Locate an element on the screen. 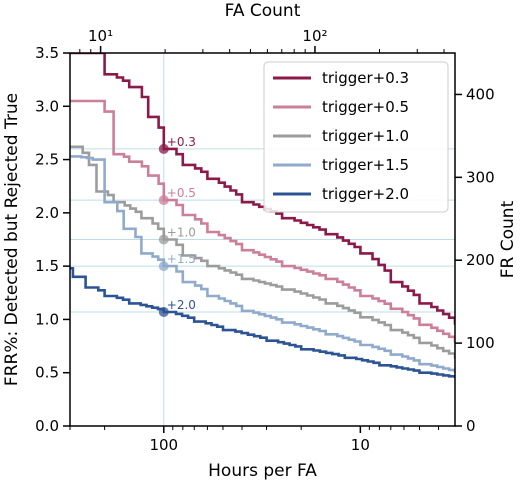  series-annotation-4: +2.0 is located at coordinates (181, 305).